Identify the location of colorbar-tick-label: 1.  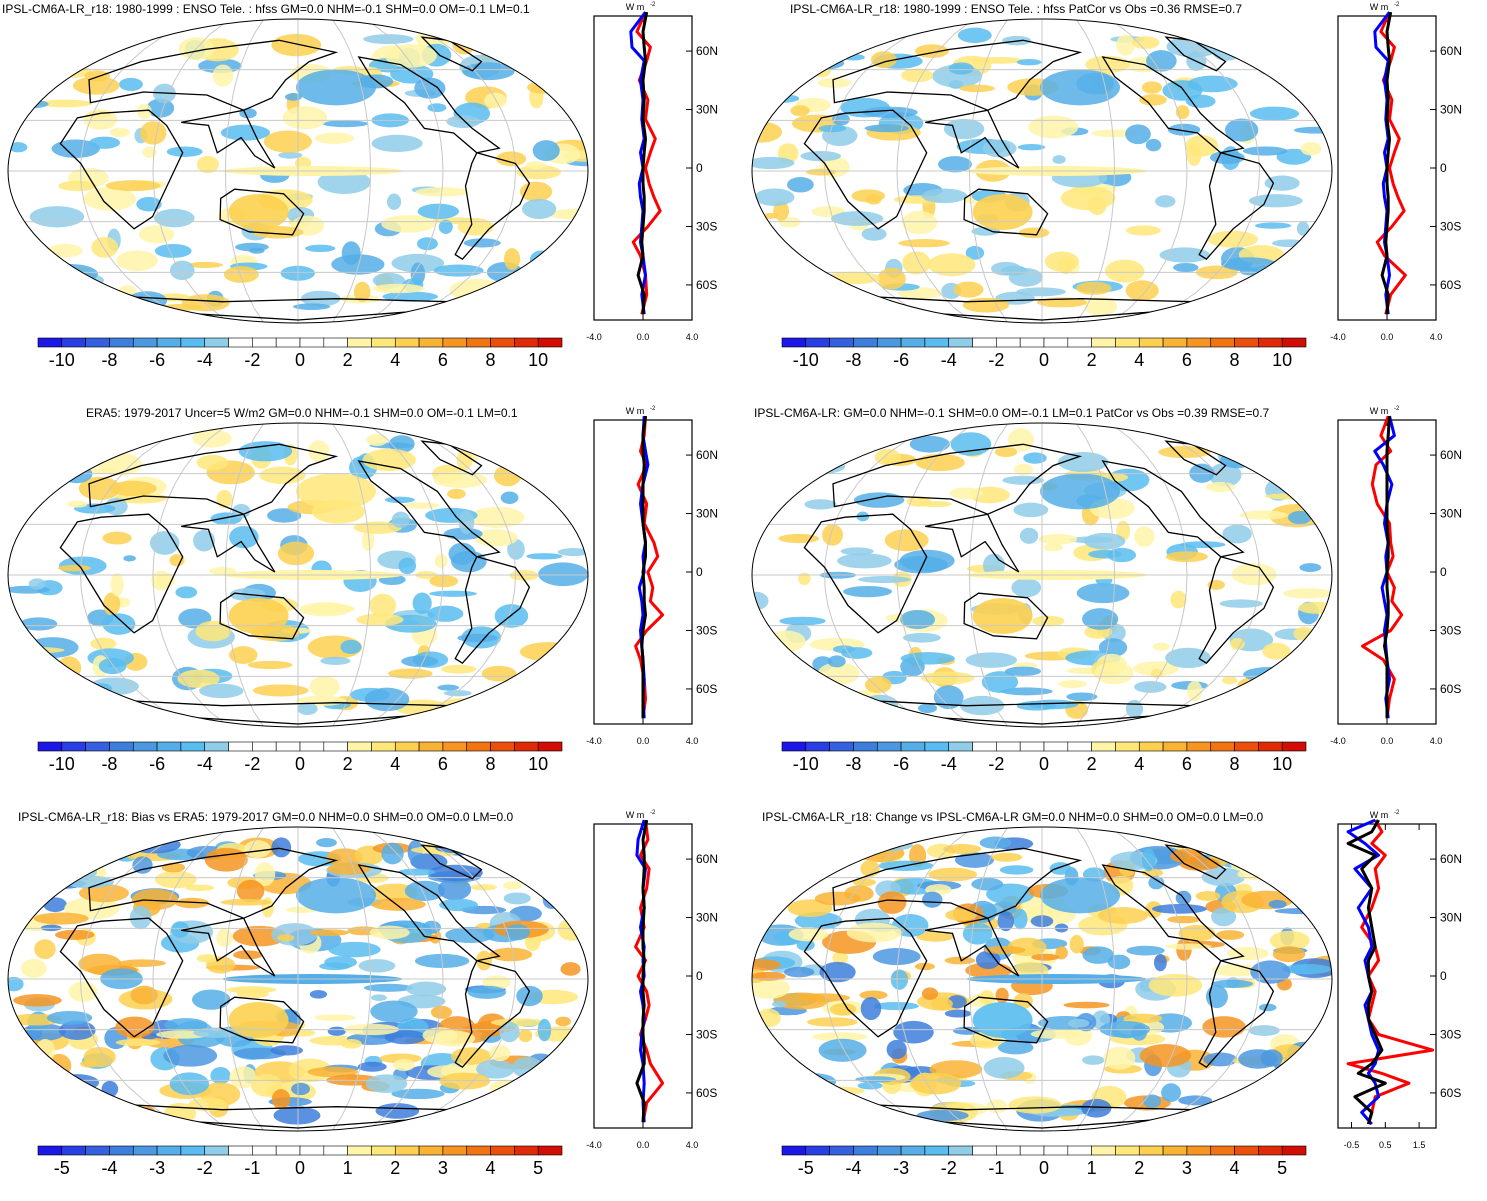
(348, 1168).